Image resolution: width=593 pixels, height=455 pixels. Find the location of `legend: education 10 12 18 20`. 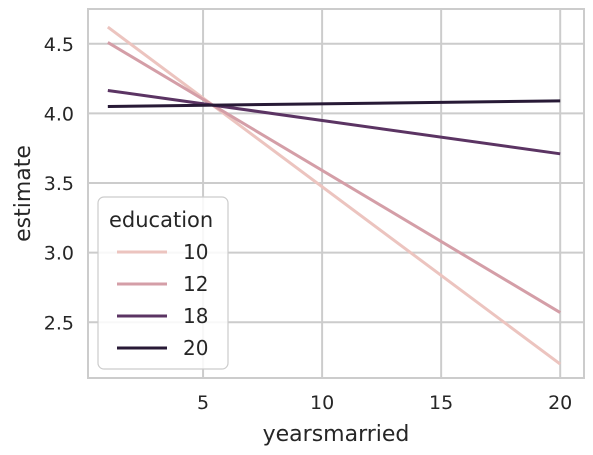

legend: education 10 12 18 20 is located at coordinates (163, 283).